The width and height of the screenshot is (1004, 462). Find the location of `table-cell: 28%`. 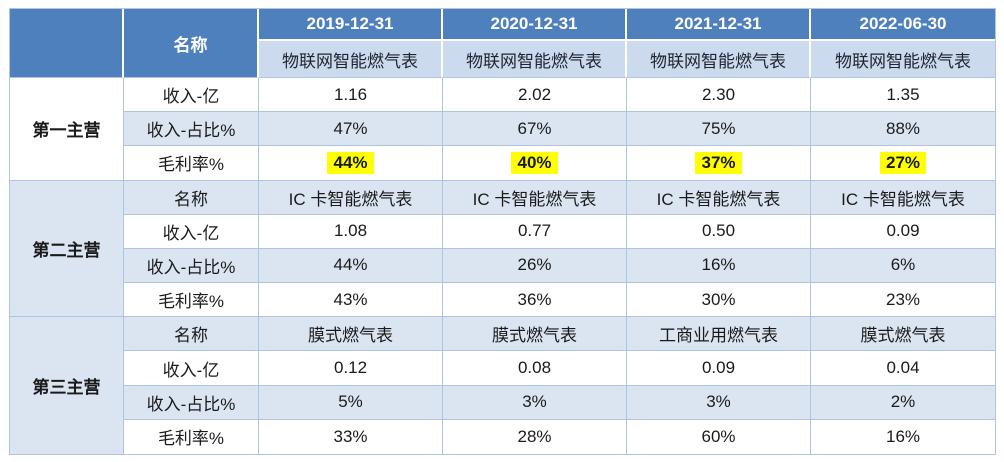

table-cell: 28% is located at coordinates (535, 436).